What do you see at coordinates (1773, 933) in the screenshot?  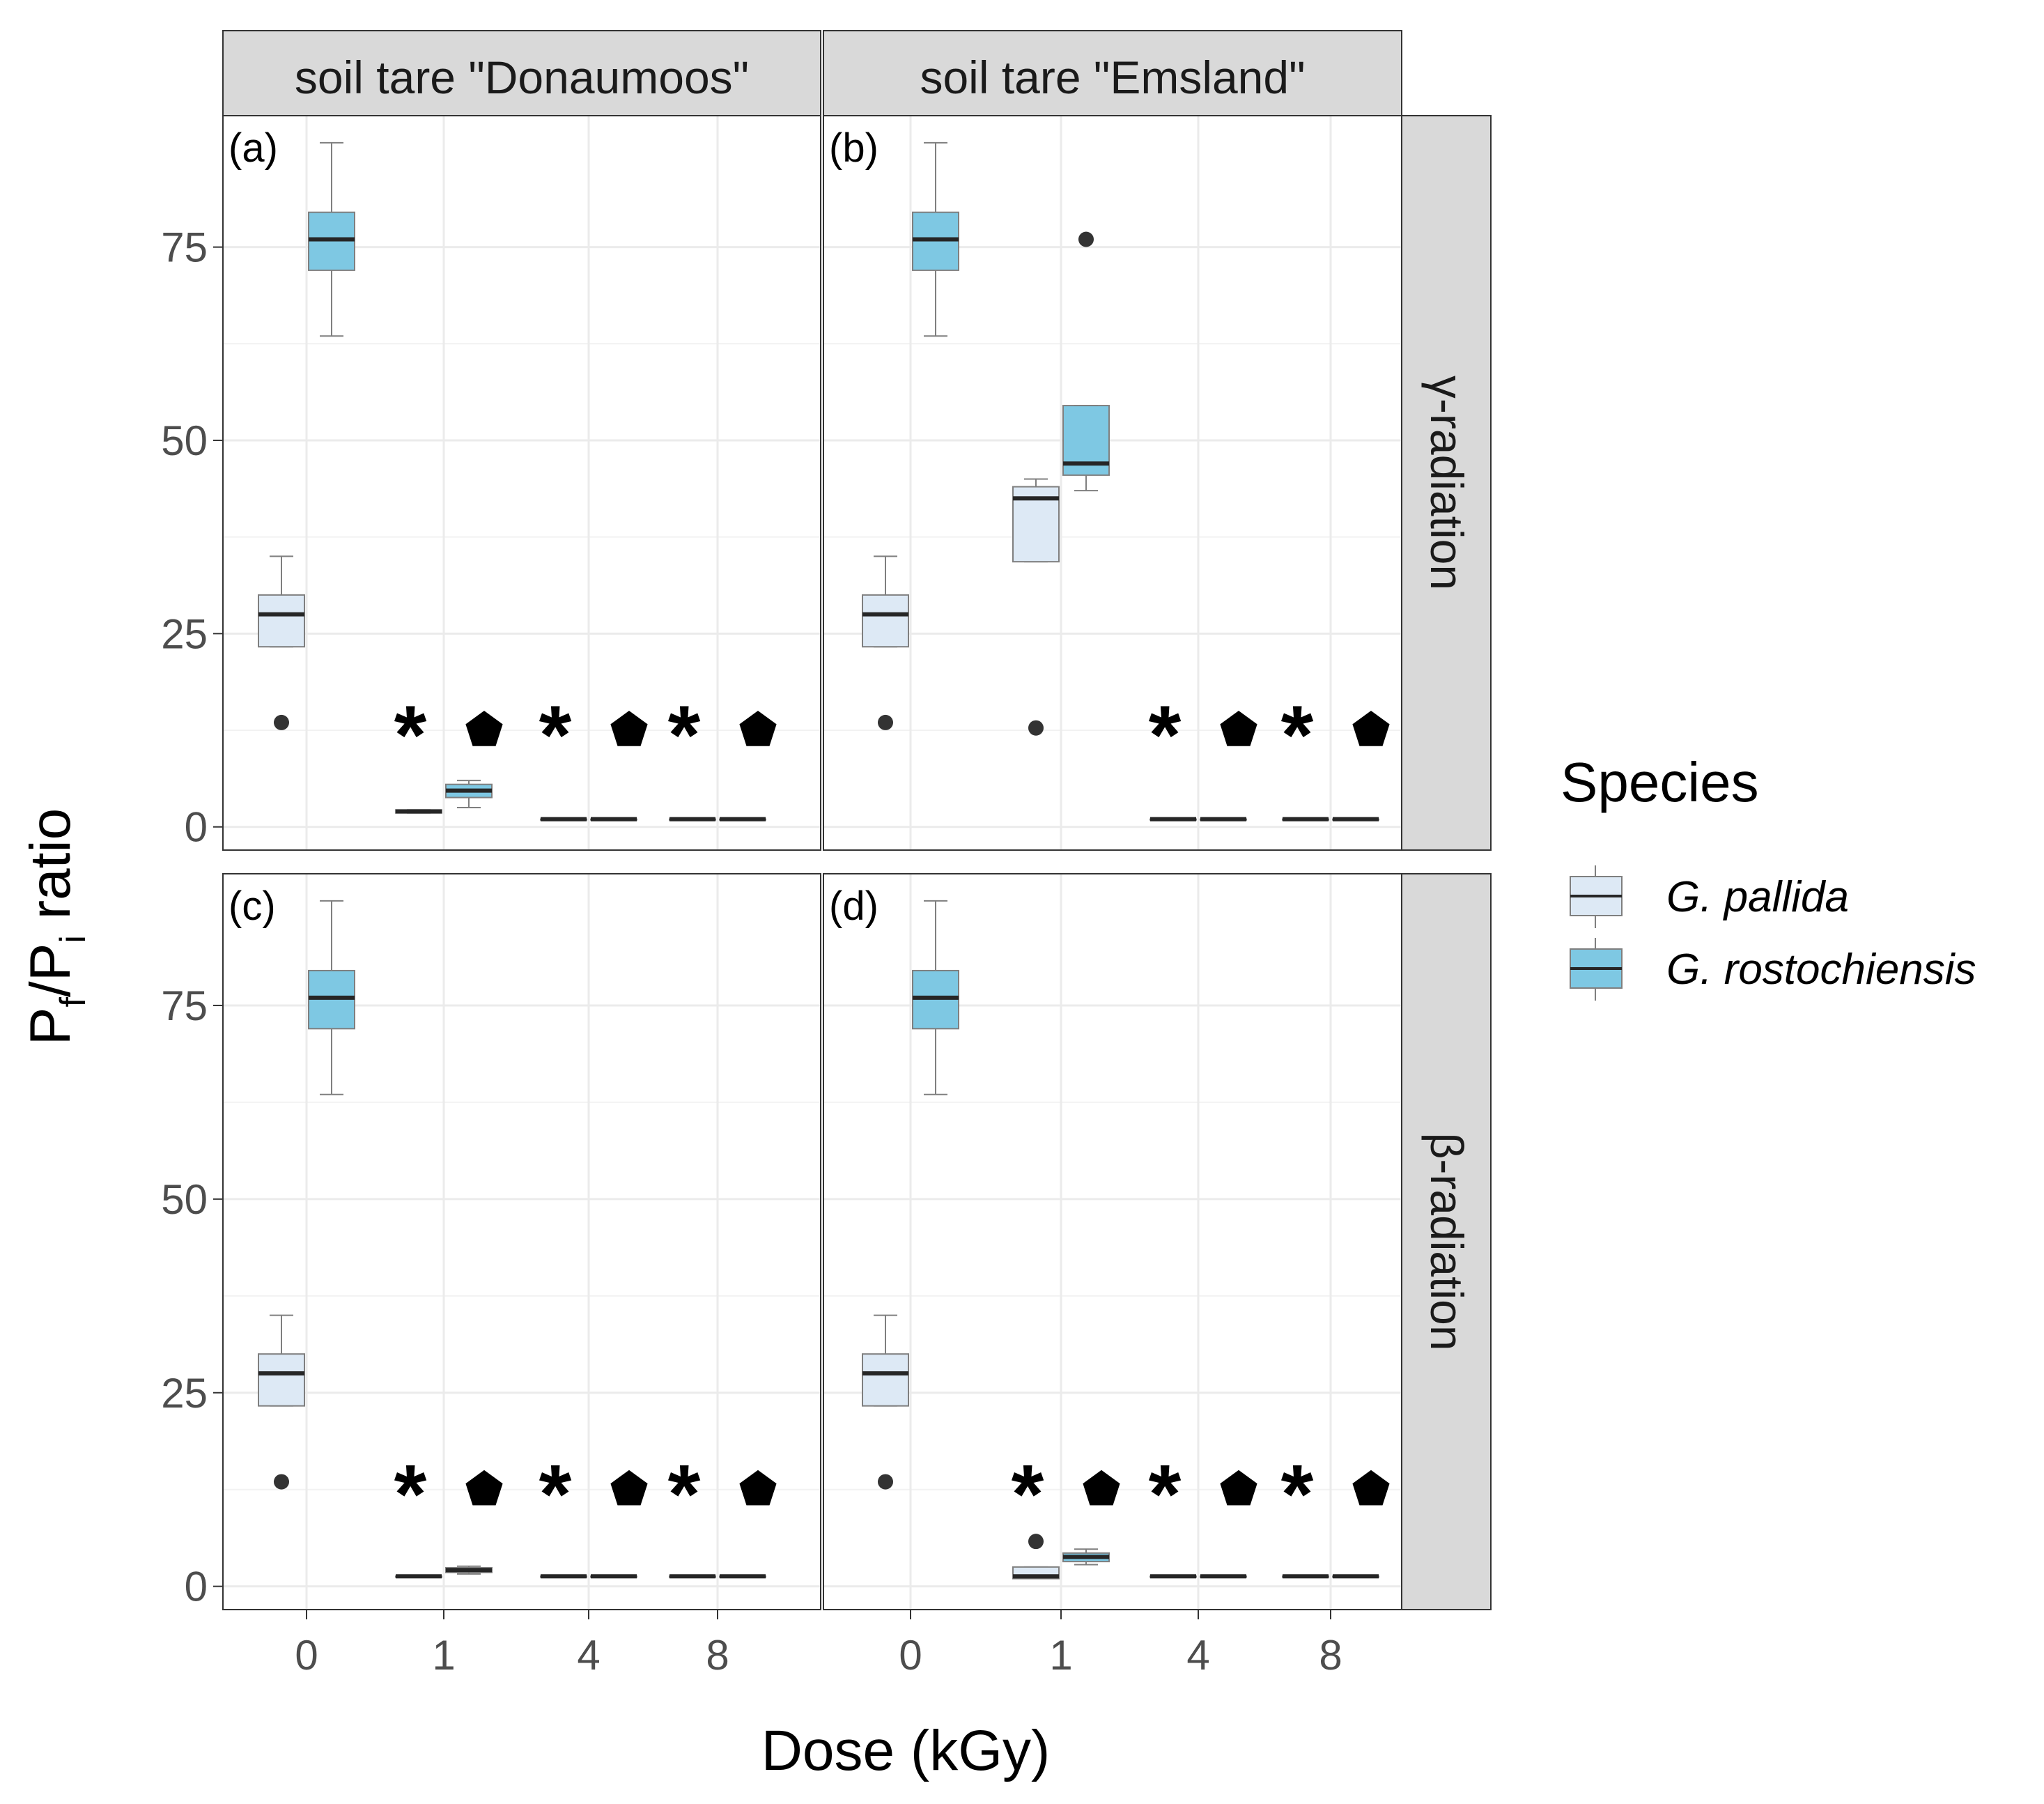 I see `legend-items: G. pallida G. rostochiensis` at bounding box center [1773, 933].